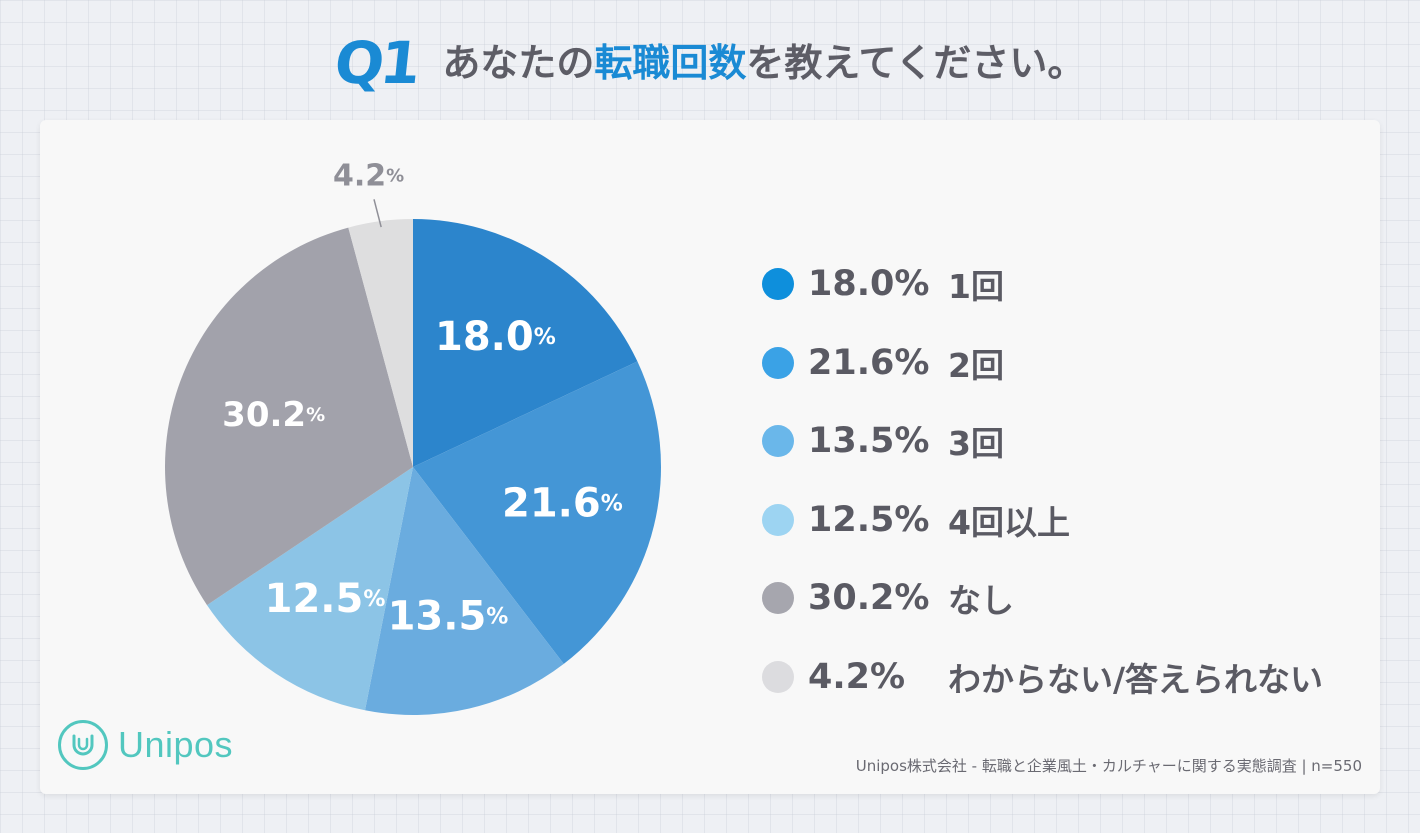  I want to click on legend-percent: 21.6%, so click(869, 362).